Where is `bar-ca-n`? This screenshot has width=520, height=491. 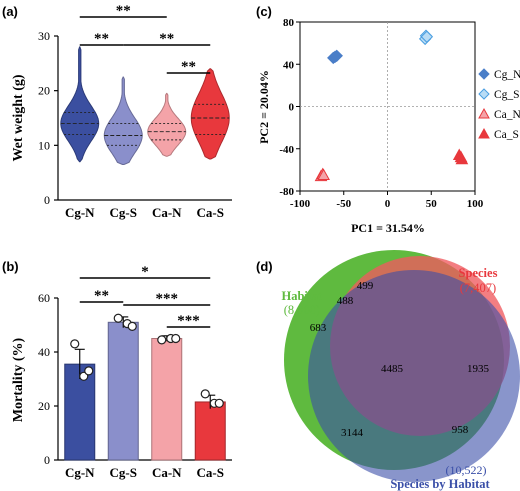 bar-ca-n is located at coordinates (167, 399).